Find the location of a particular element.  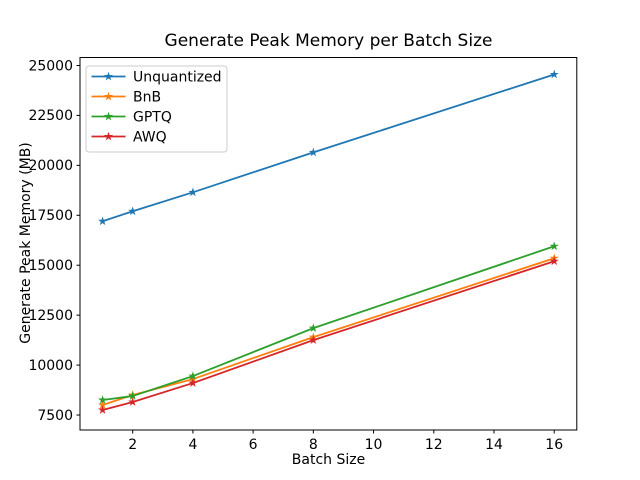

legend-box is located at coordinates (156, 109).